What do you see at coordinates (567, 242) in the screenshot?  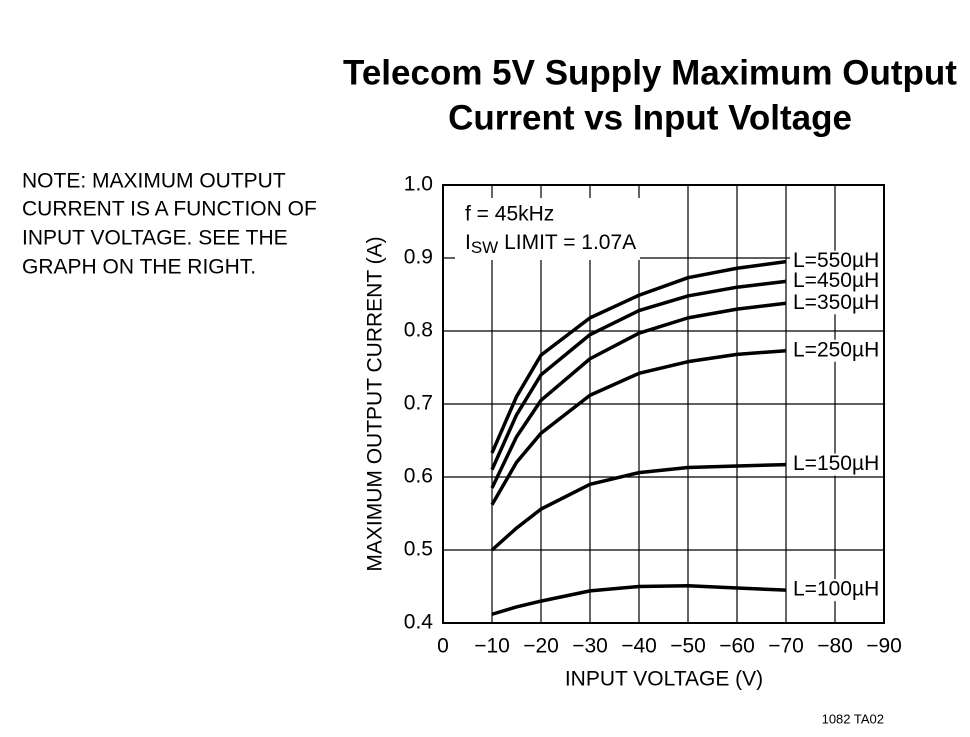 I see `annotation-part: LIMIT = 1.07A` at bounding box center [567, 242].